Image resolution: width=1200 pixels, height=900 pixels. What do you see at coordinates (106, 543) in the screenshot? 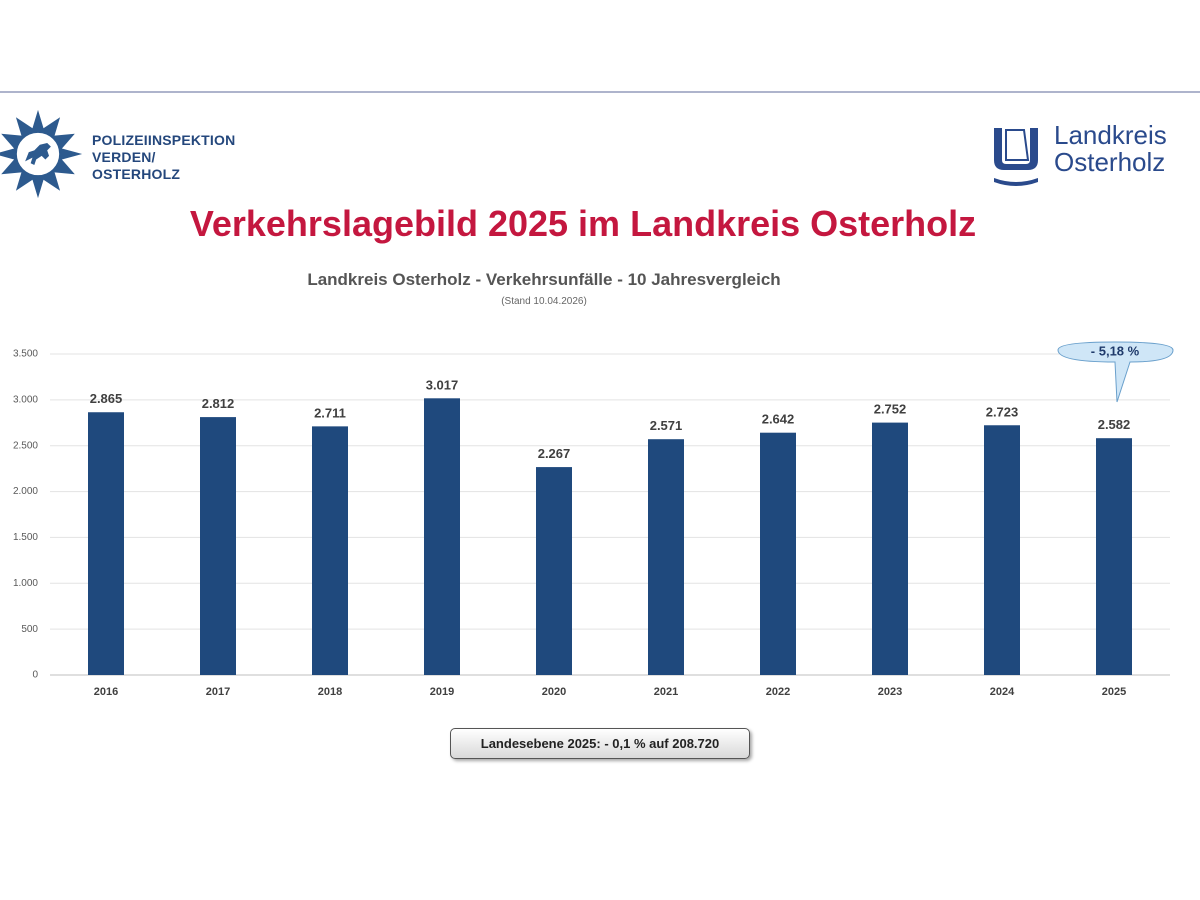
I see `bar-2016` at bounding box center [106, 543].